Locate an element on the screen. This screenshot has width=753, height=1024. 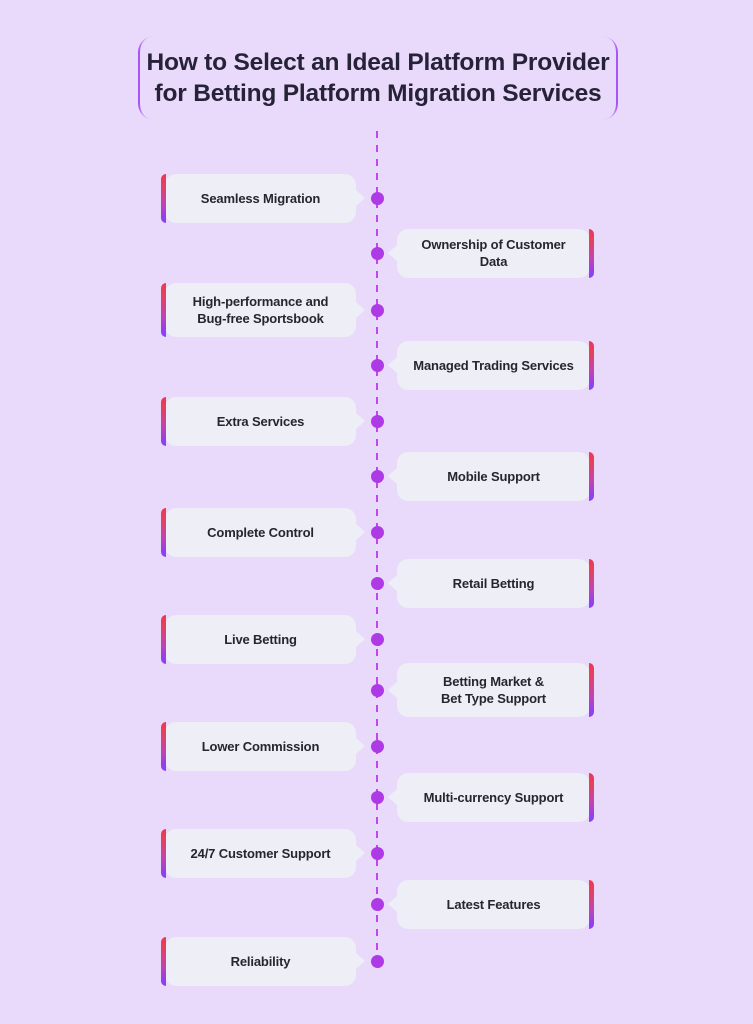
timeline-card-label: Ownership of Customer Data is located at coordinates (493, 253).